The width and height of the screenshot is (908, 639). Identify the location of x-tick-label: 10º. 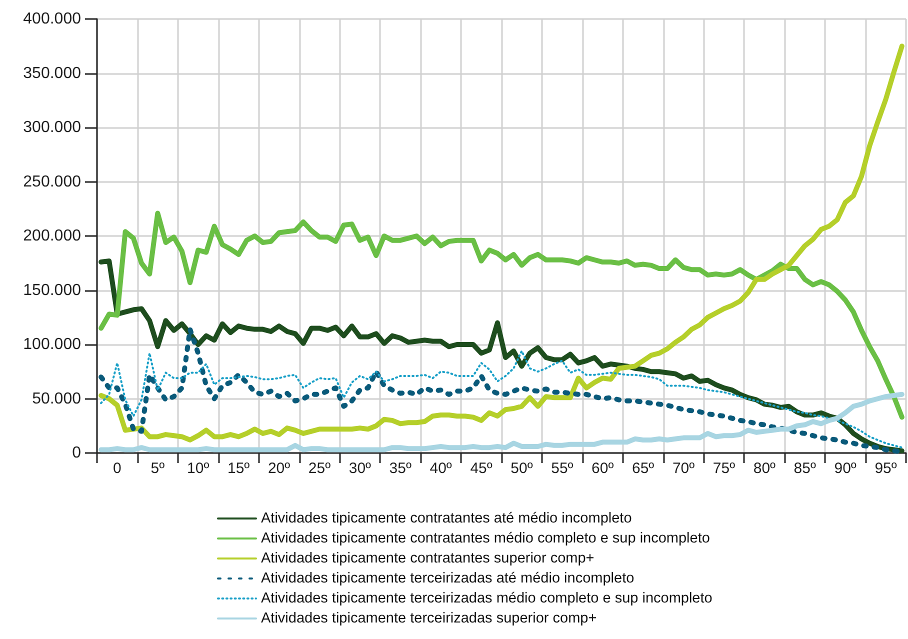
(198, 468).